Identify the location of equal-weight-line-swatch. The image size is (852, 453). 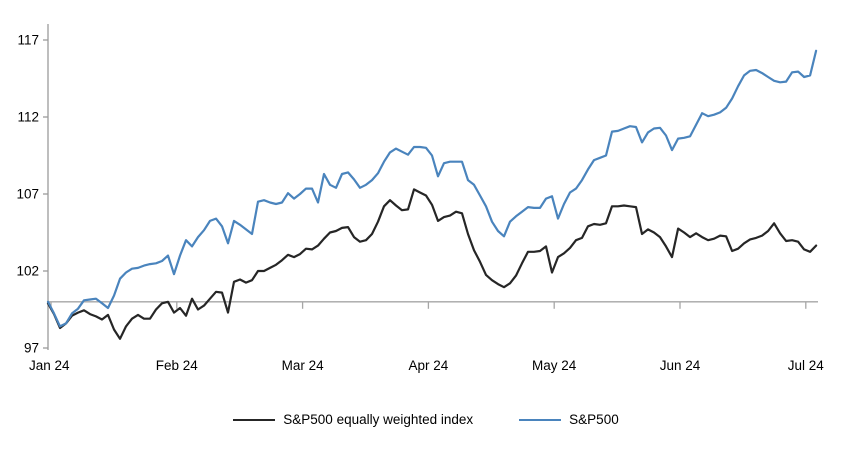
(254, 419).